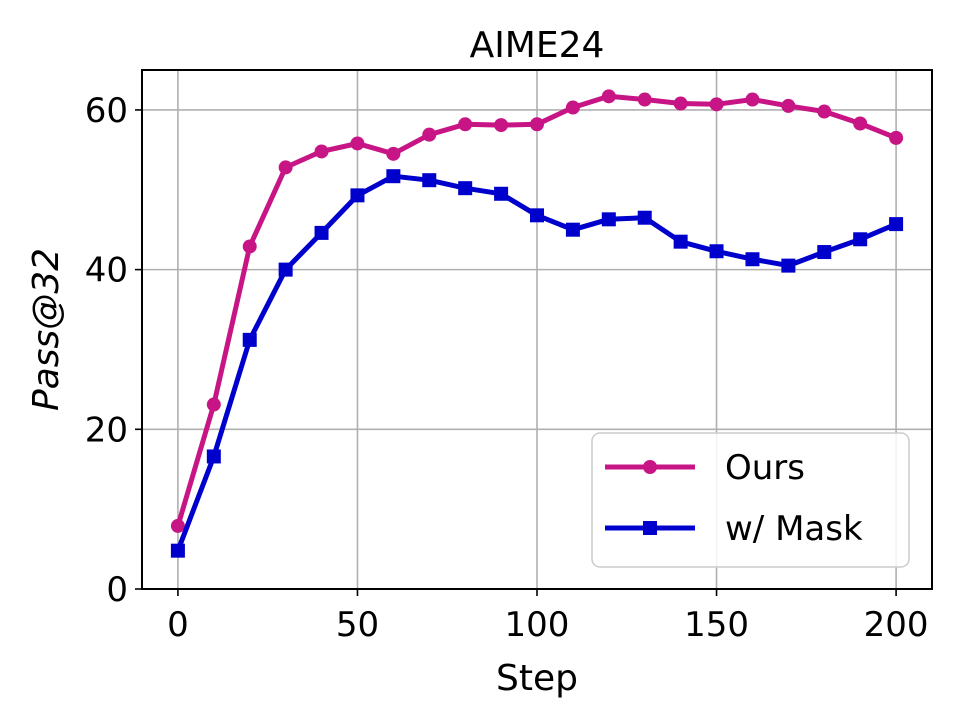  Describe the element at coordinates (650, 528) in the screenshot. I see `legend-marker-square` at that location.